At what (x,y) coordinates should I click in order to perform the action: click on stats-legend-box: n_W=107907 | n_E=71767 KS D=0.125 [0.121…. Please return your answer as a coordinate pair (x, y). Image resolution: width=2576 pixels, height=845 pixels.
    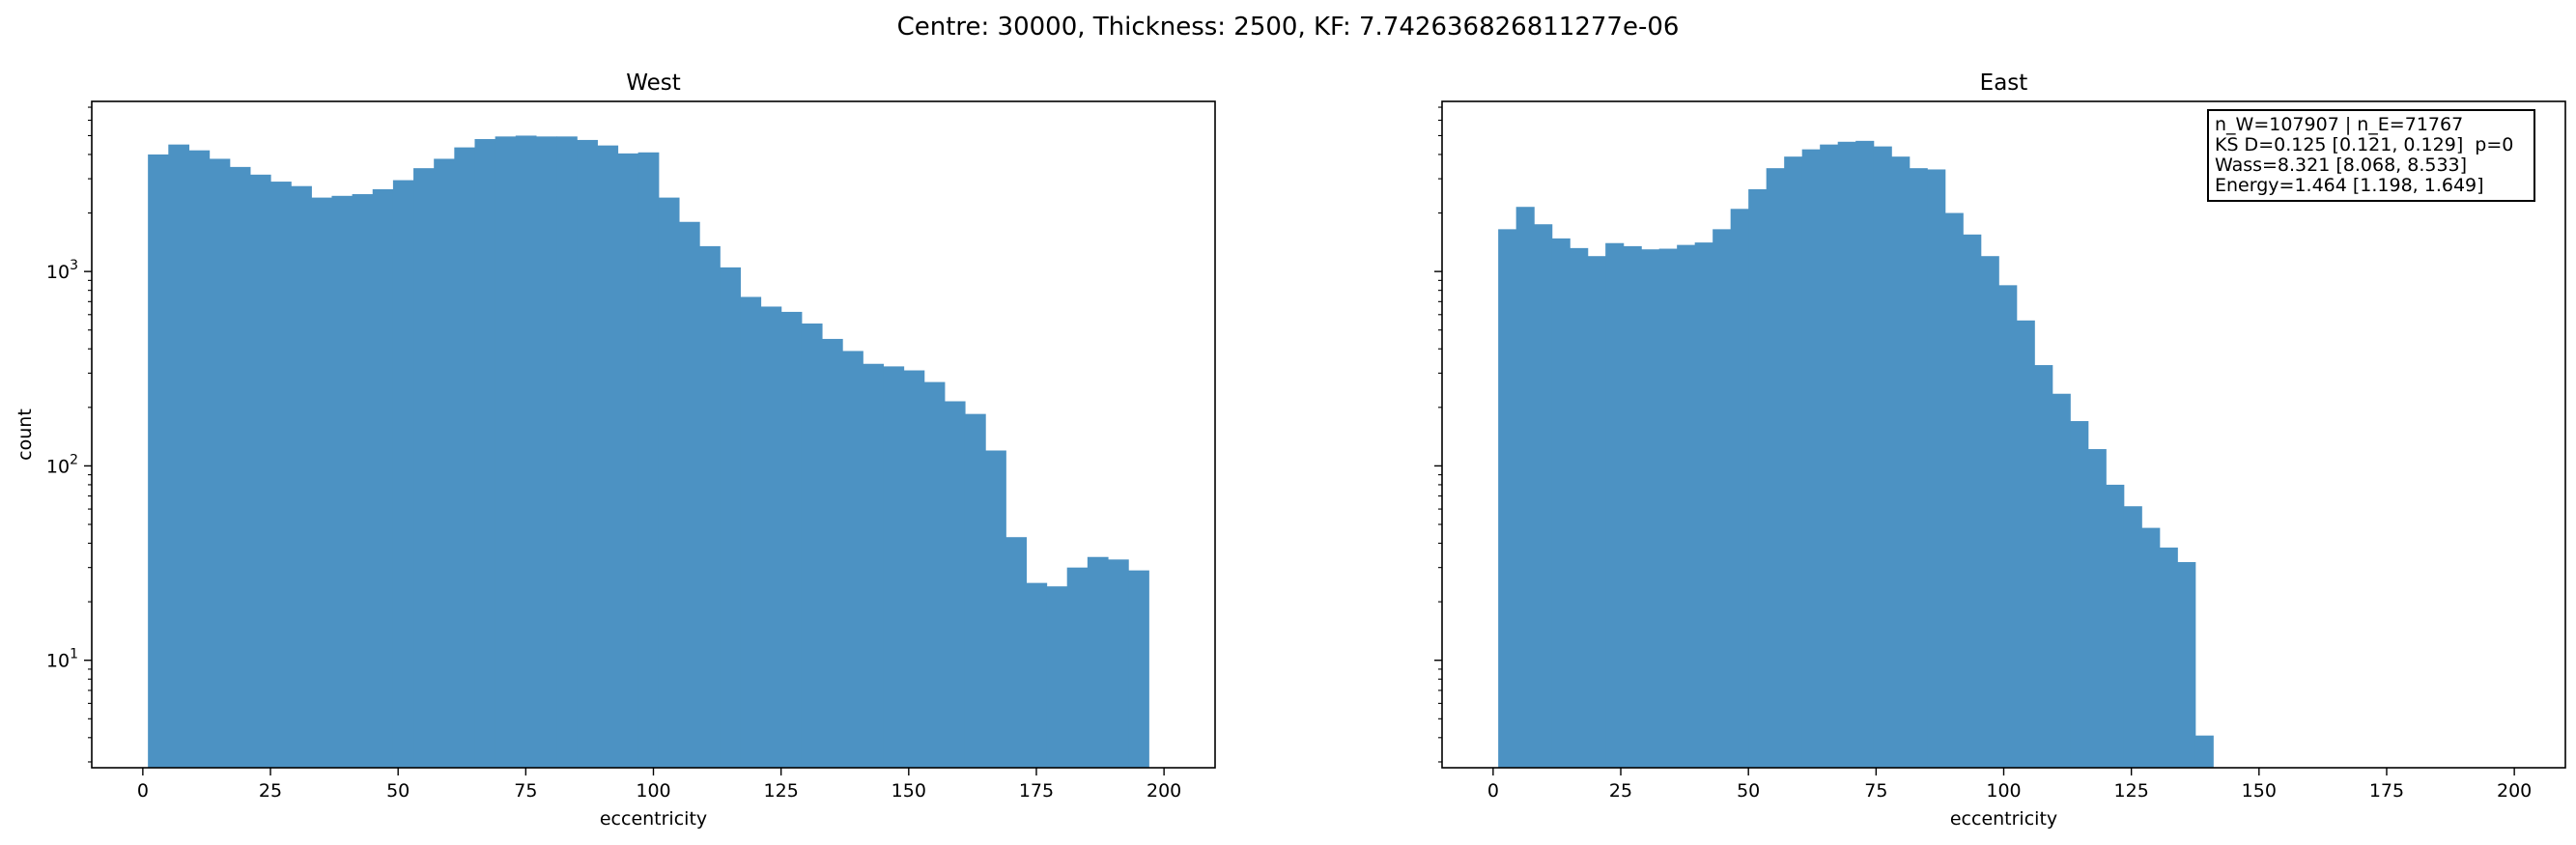
    Looking at the image, I should click on (2371, 155).